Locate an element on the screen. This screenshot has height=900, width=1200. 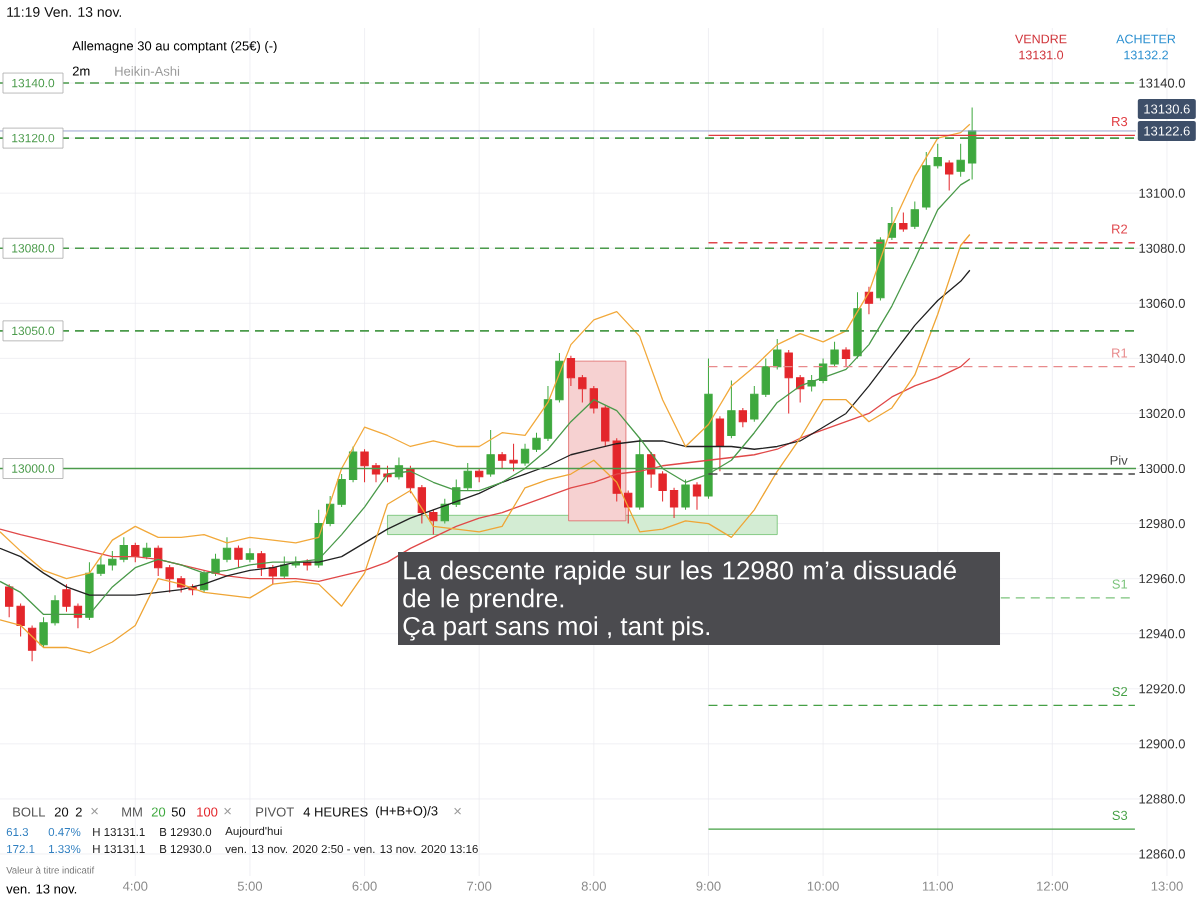
annotation: 13131.0 is located at coordinates (1041, 55).